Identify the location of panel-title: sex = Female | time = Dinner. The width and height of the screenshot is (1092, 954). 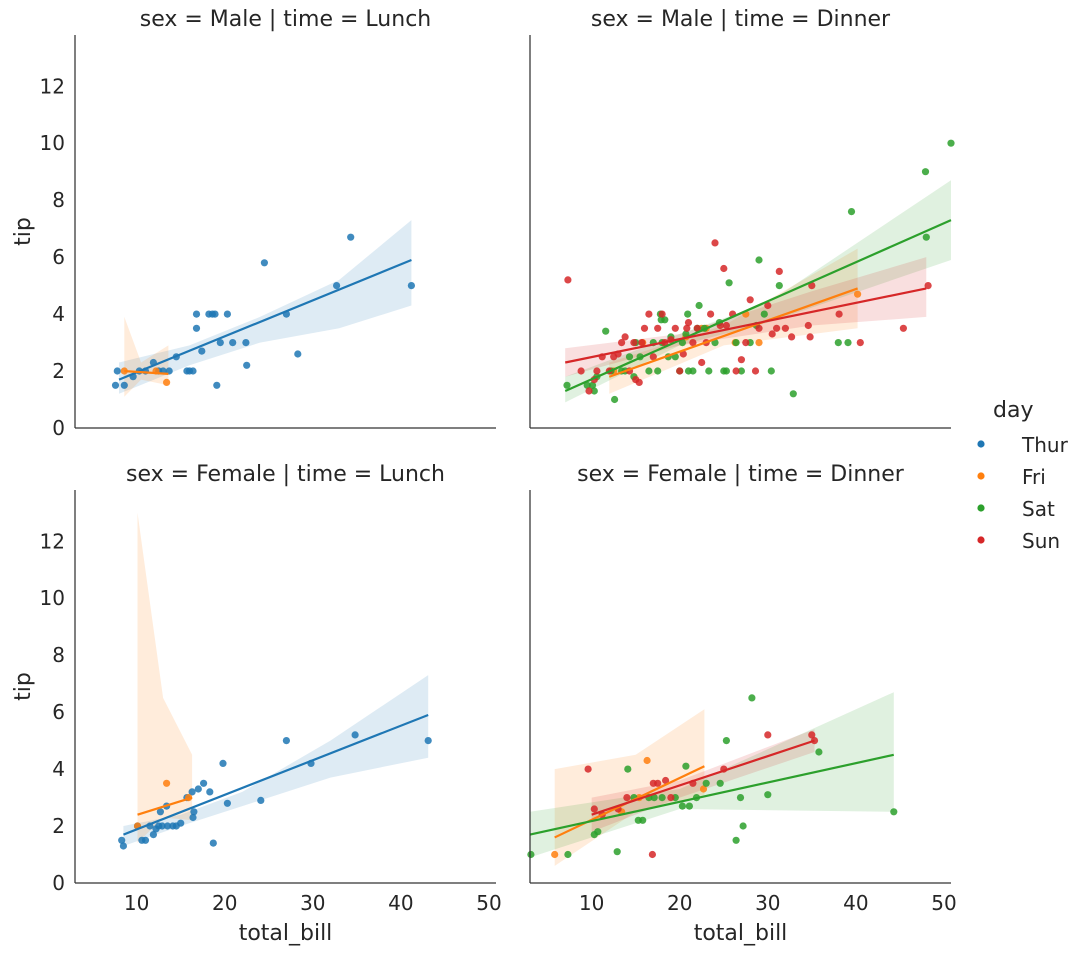
(741, 474).